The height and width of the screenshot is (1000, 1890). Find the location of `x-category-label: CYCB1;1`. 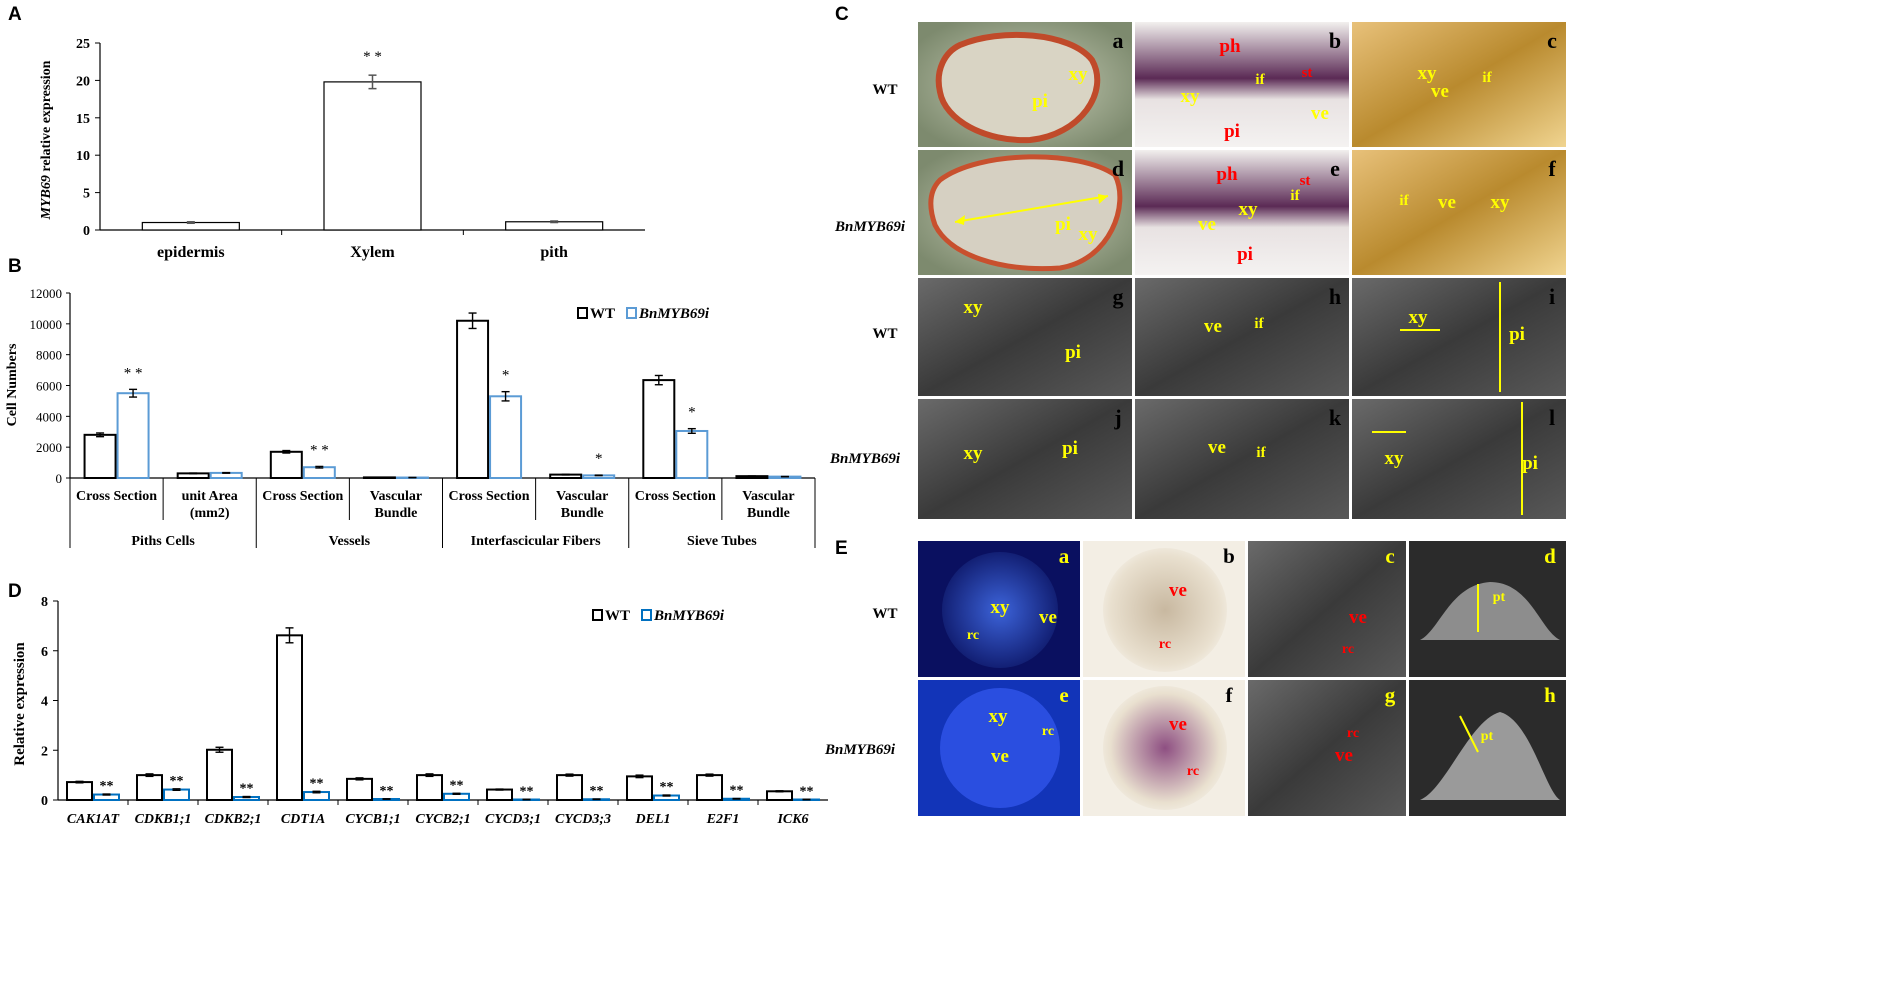

x-category-label: CYCB1;1 is located at coordinates (372, 819).